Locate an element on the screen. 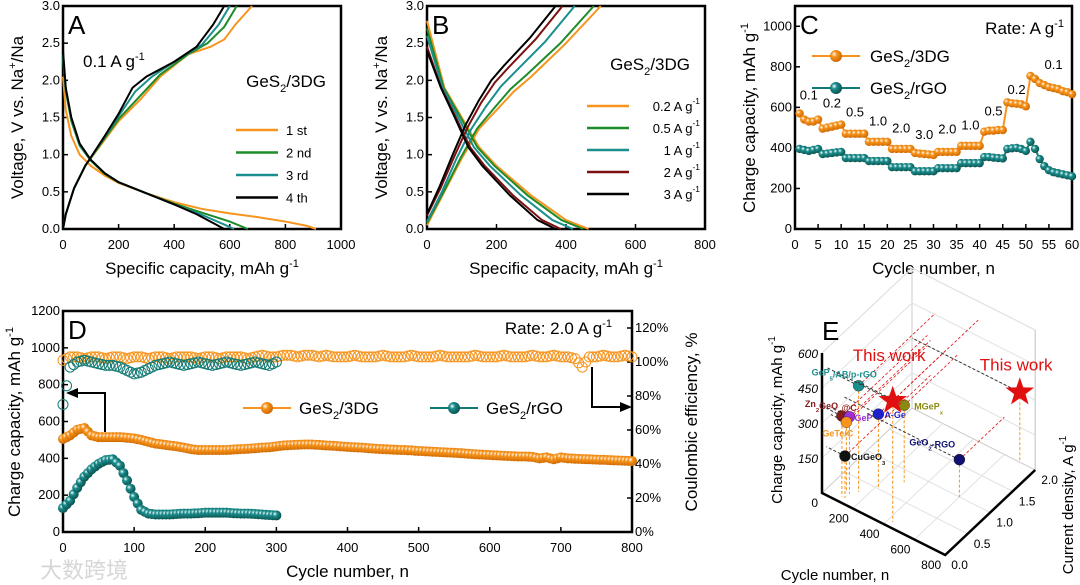 Image resolution: width=1080 pixels, height=585 pixels. y2-tick-label: 80% is located at coordinates (648, 395).